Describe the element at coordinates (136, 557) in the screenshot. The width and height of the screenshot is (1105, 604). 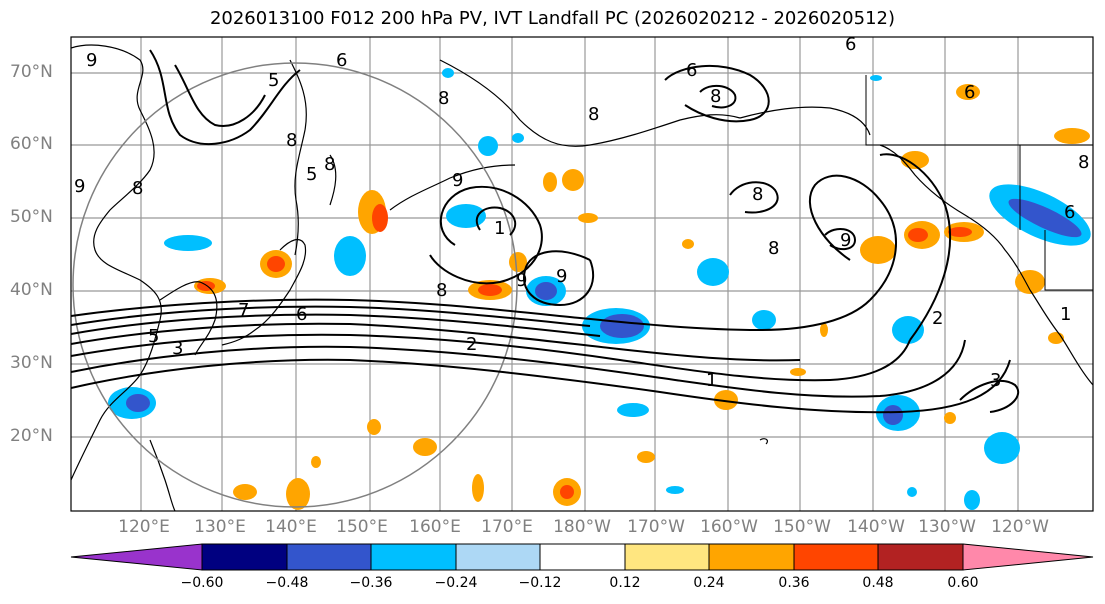
I see `colorbar-extend-left` at that location.